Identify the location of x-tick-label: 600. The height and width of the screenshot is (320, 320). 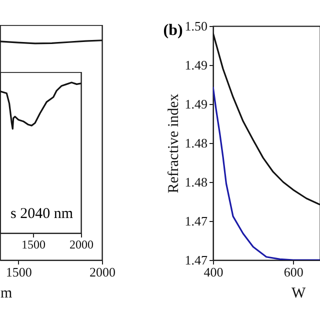
(294, 272).